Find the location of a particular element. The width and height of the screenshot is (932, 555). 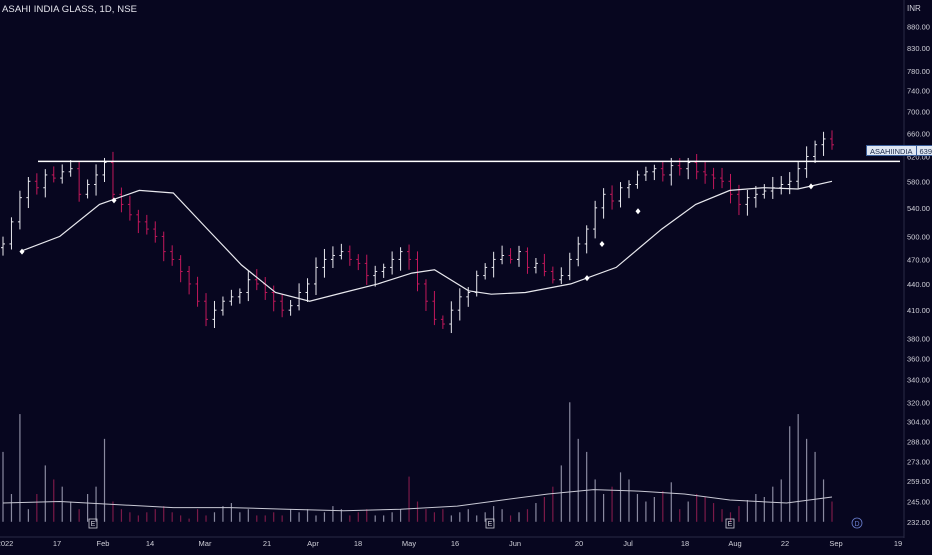

x-tick-label: Sep is located at coordinates (835, 543).